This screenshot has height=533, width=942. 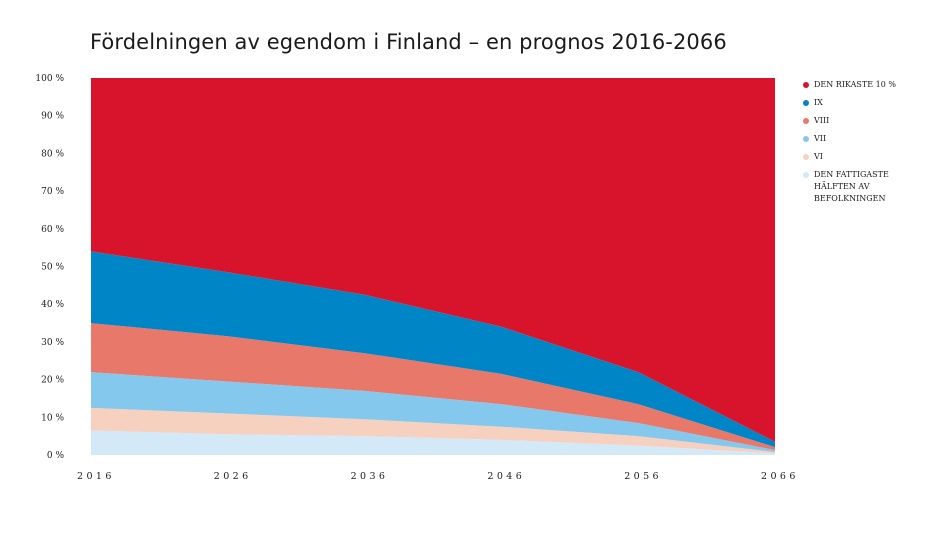 What do you see at coordinates (96, 476) in the screenshot?
I see `x-tick-label: 2016` at bounding box center [96, 476].